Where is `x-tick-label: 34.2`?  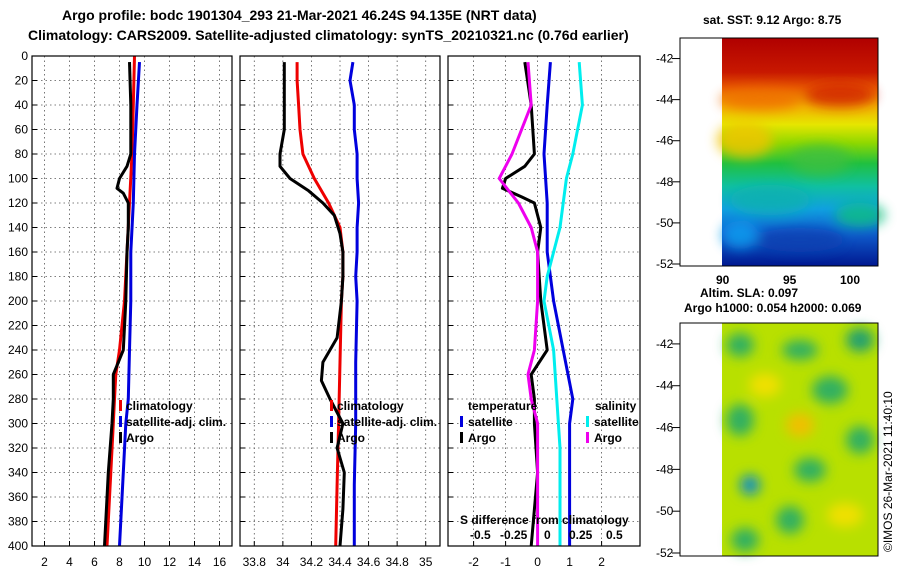 x-tick-label: 34.2 is located at coordinates (312, 562).